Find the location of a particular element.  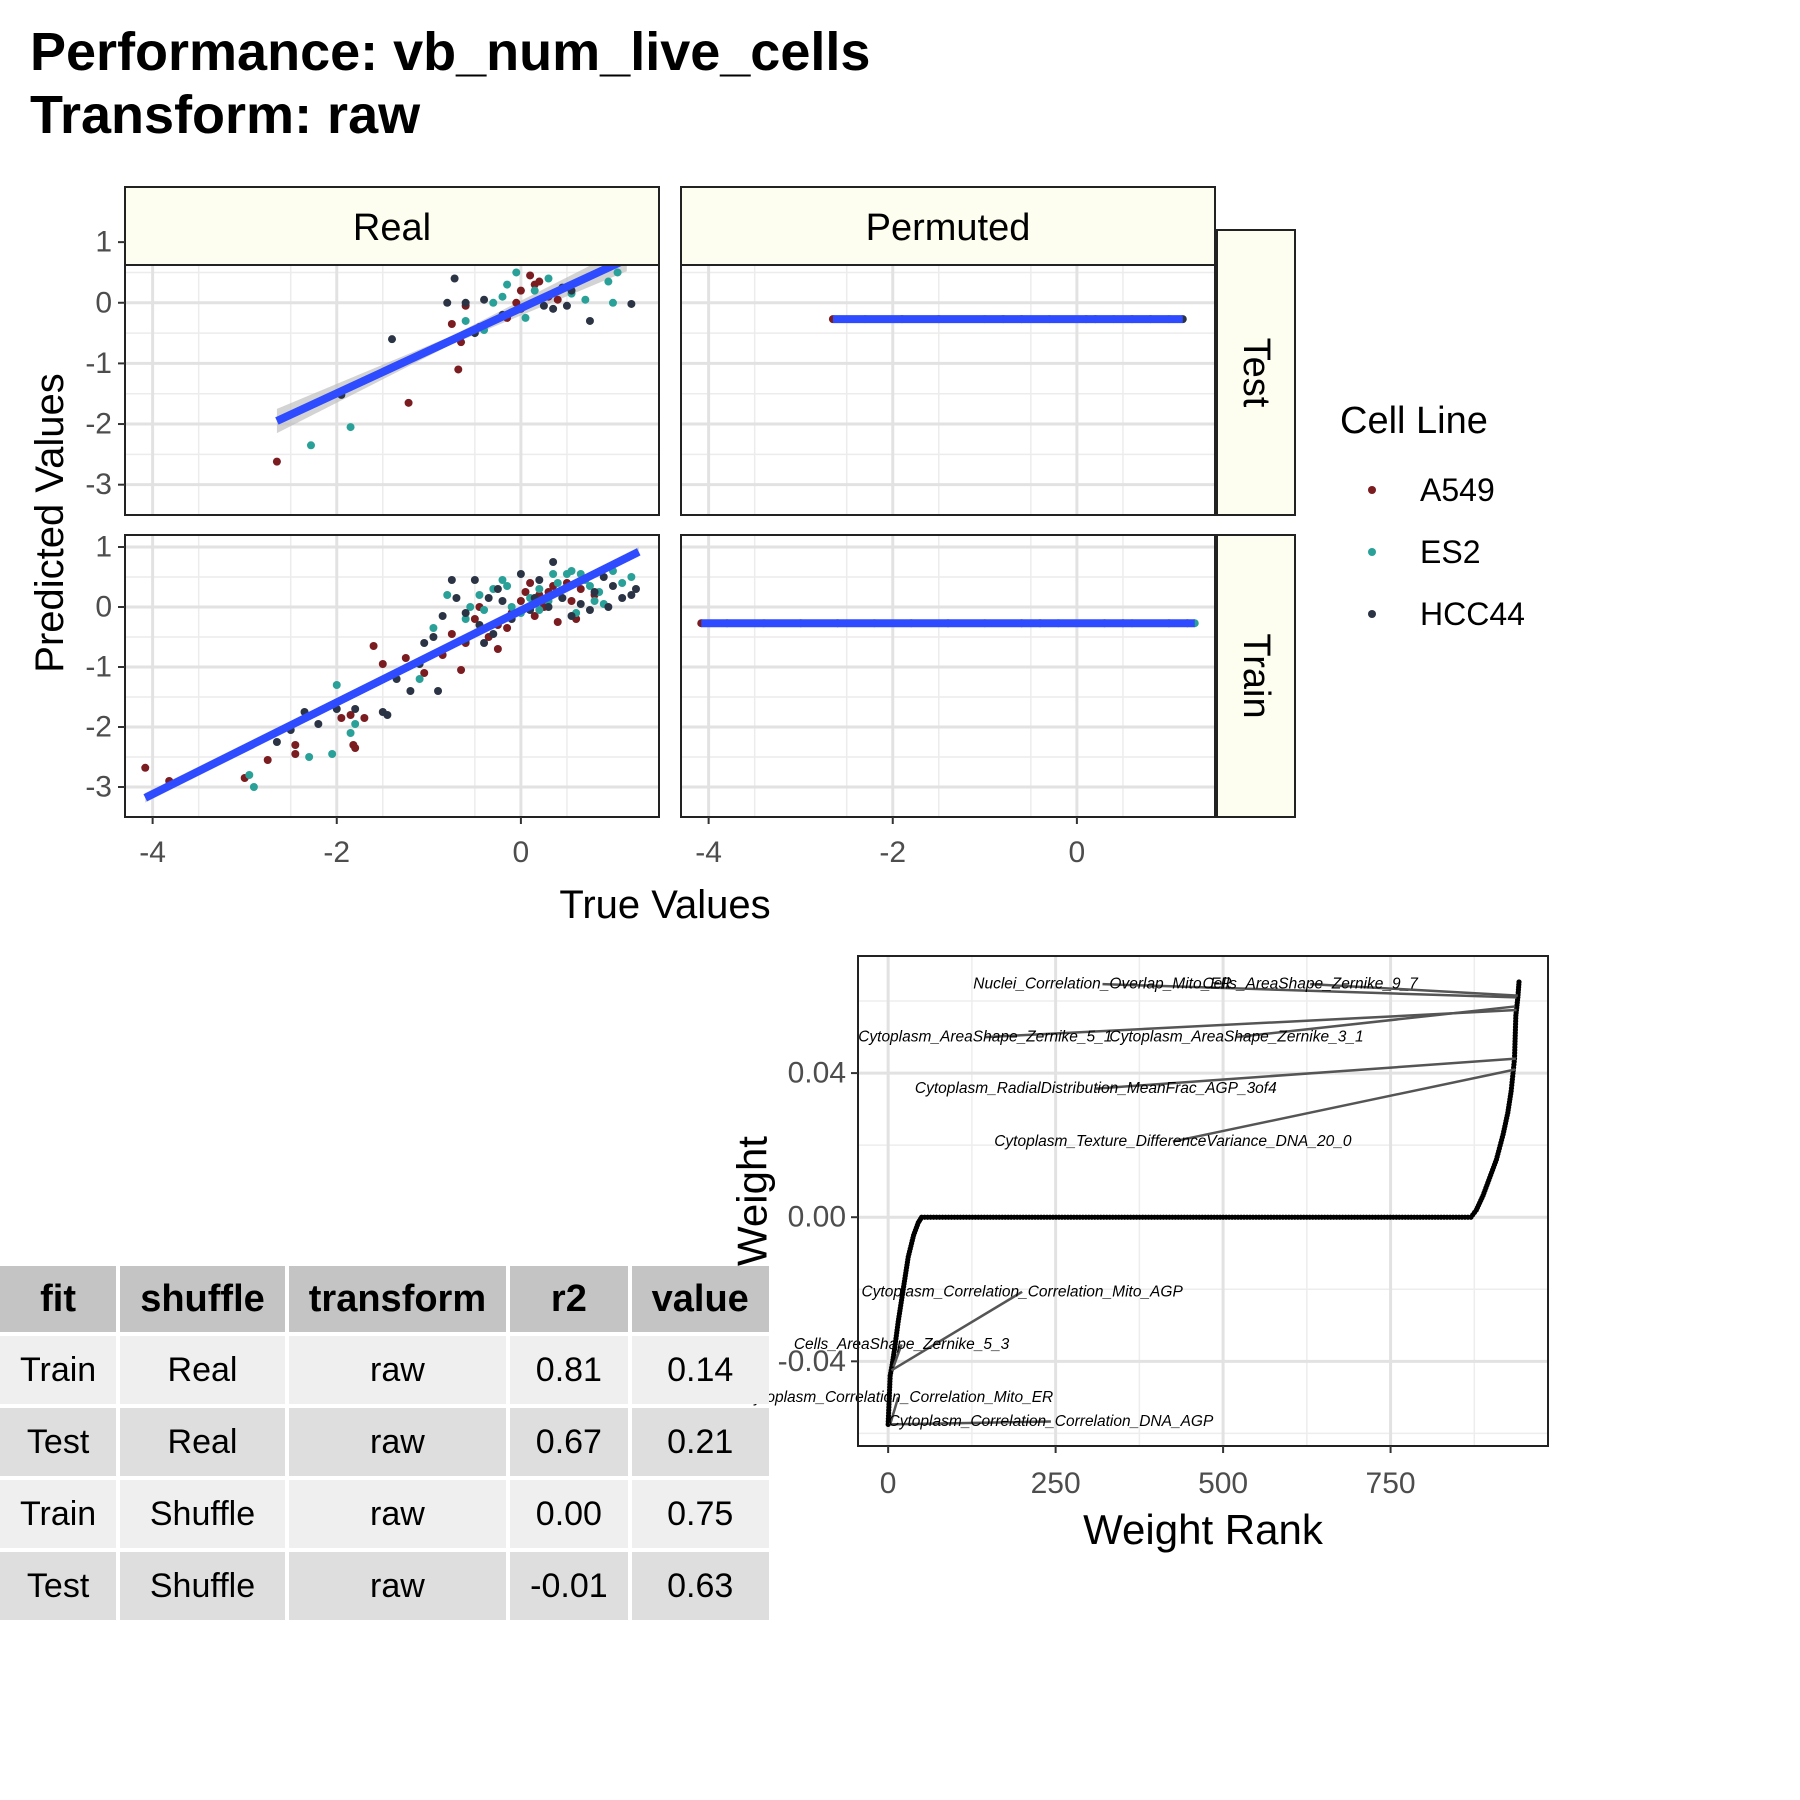

table-cell: Shuffle is located at coordinates (202, 1586).